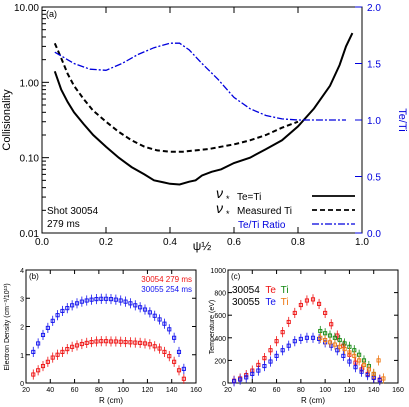  I want to click on panel-b-ytick-label: 2, so click(22, 328).